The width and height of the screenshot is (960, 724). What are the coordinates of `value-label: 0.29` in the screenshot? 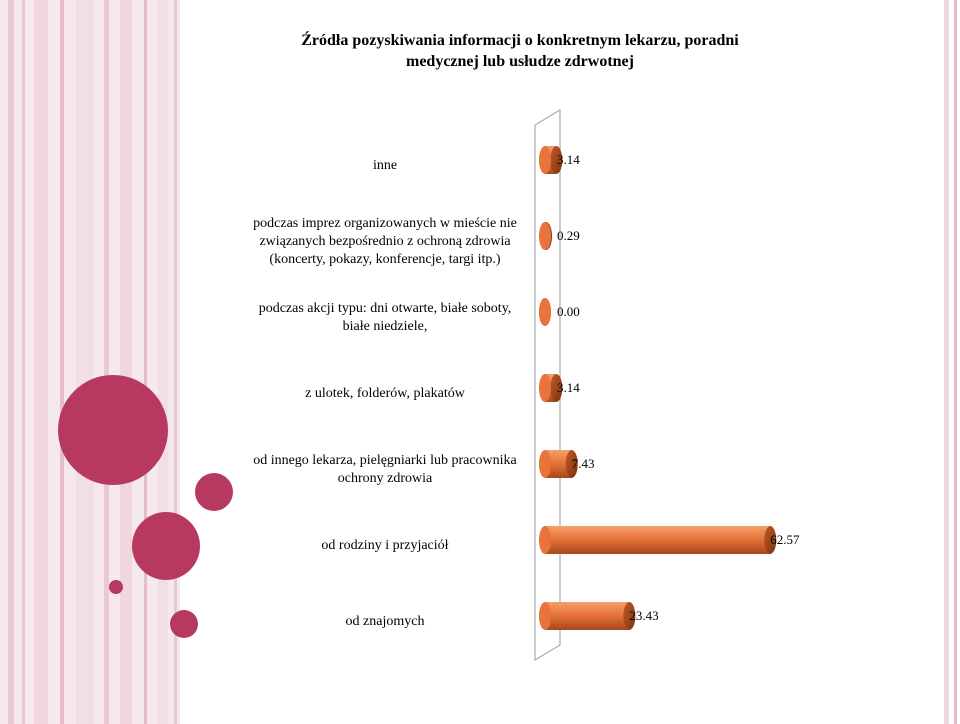 It's located at (568, 235).